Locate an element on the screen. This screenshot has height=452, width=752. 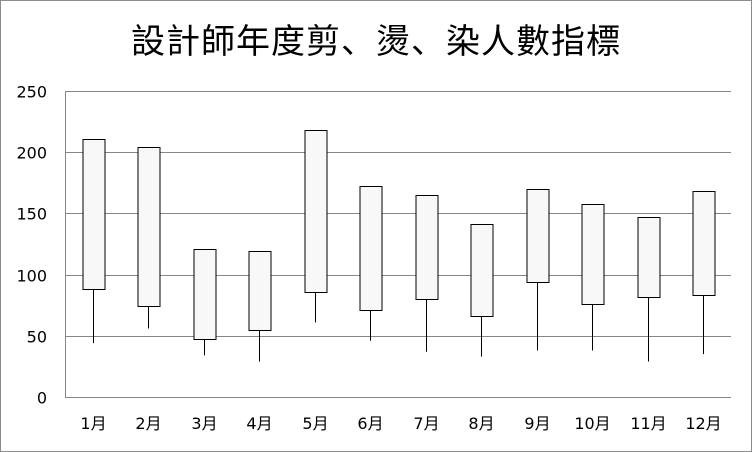
x-tick-label: 8月 is located at coordinates (481, 423).